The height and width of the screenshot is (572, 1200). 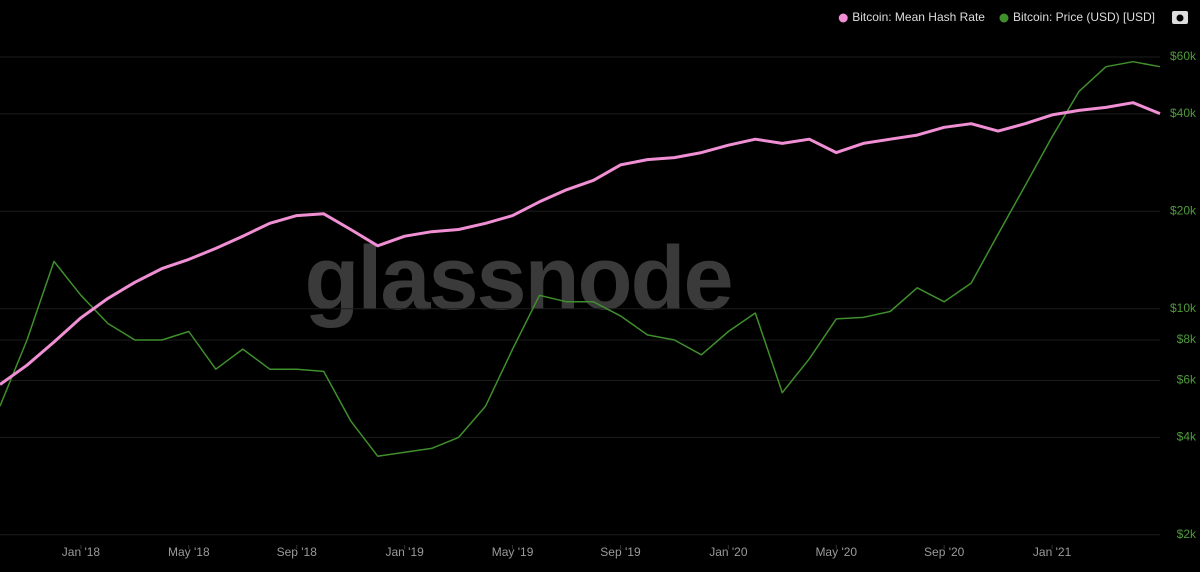 What do you see at coordinates (297, 552) in the screenshot?
I see `x-tick-label: Sep '18` at bounding box center [297, 552].